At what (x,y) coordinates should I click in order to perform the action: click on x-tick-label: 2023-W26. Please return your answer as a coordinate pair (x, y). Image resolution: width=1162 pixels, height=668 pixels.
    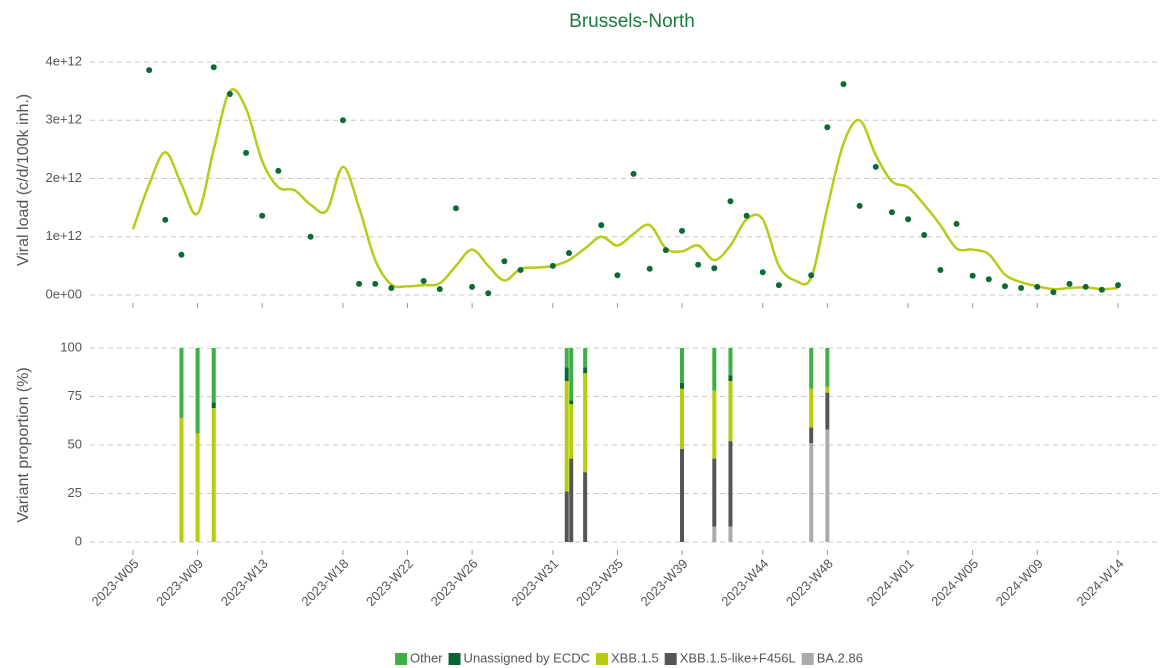
    Looking at the image, I should click on (454, 582).